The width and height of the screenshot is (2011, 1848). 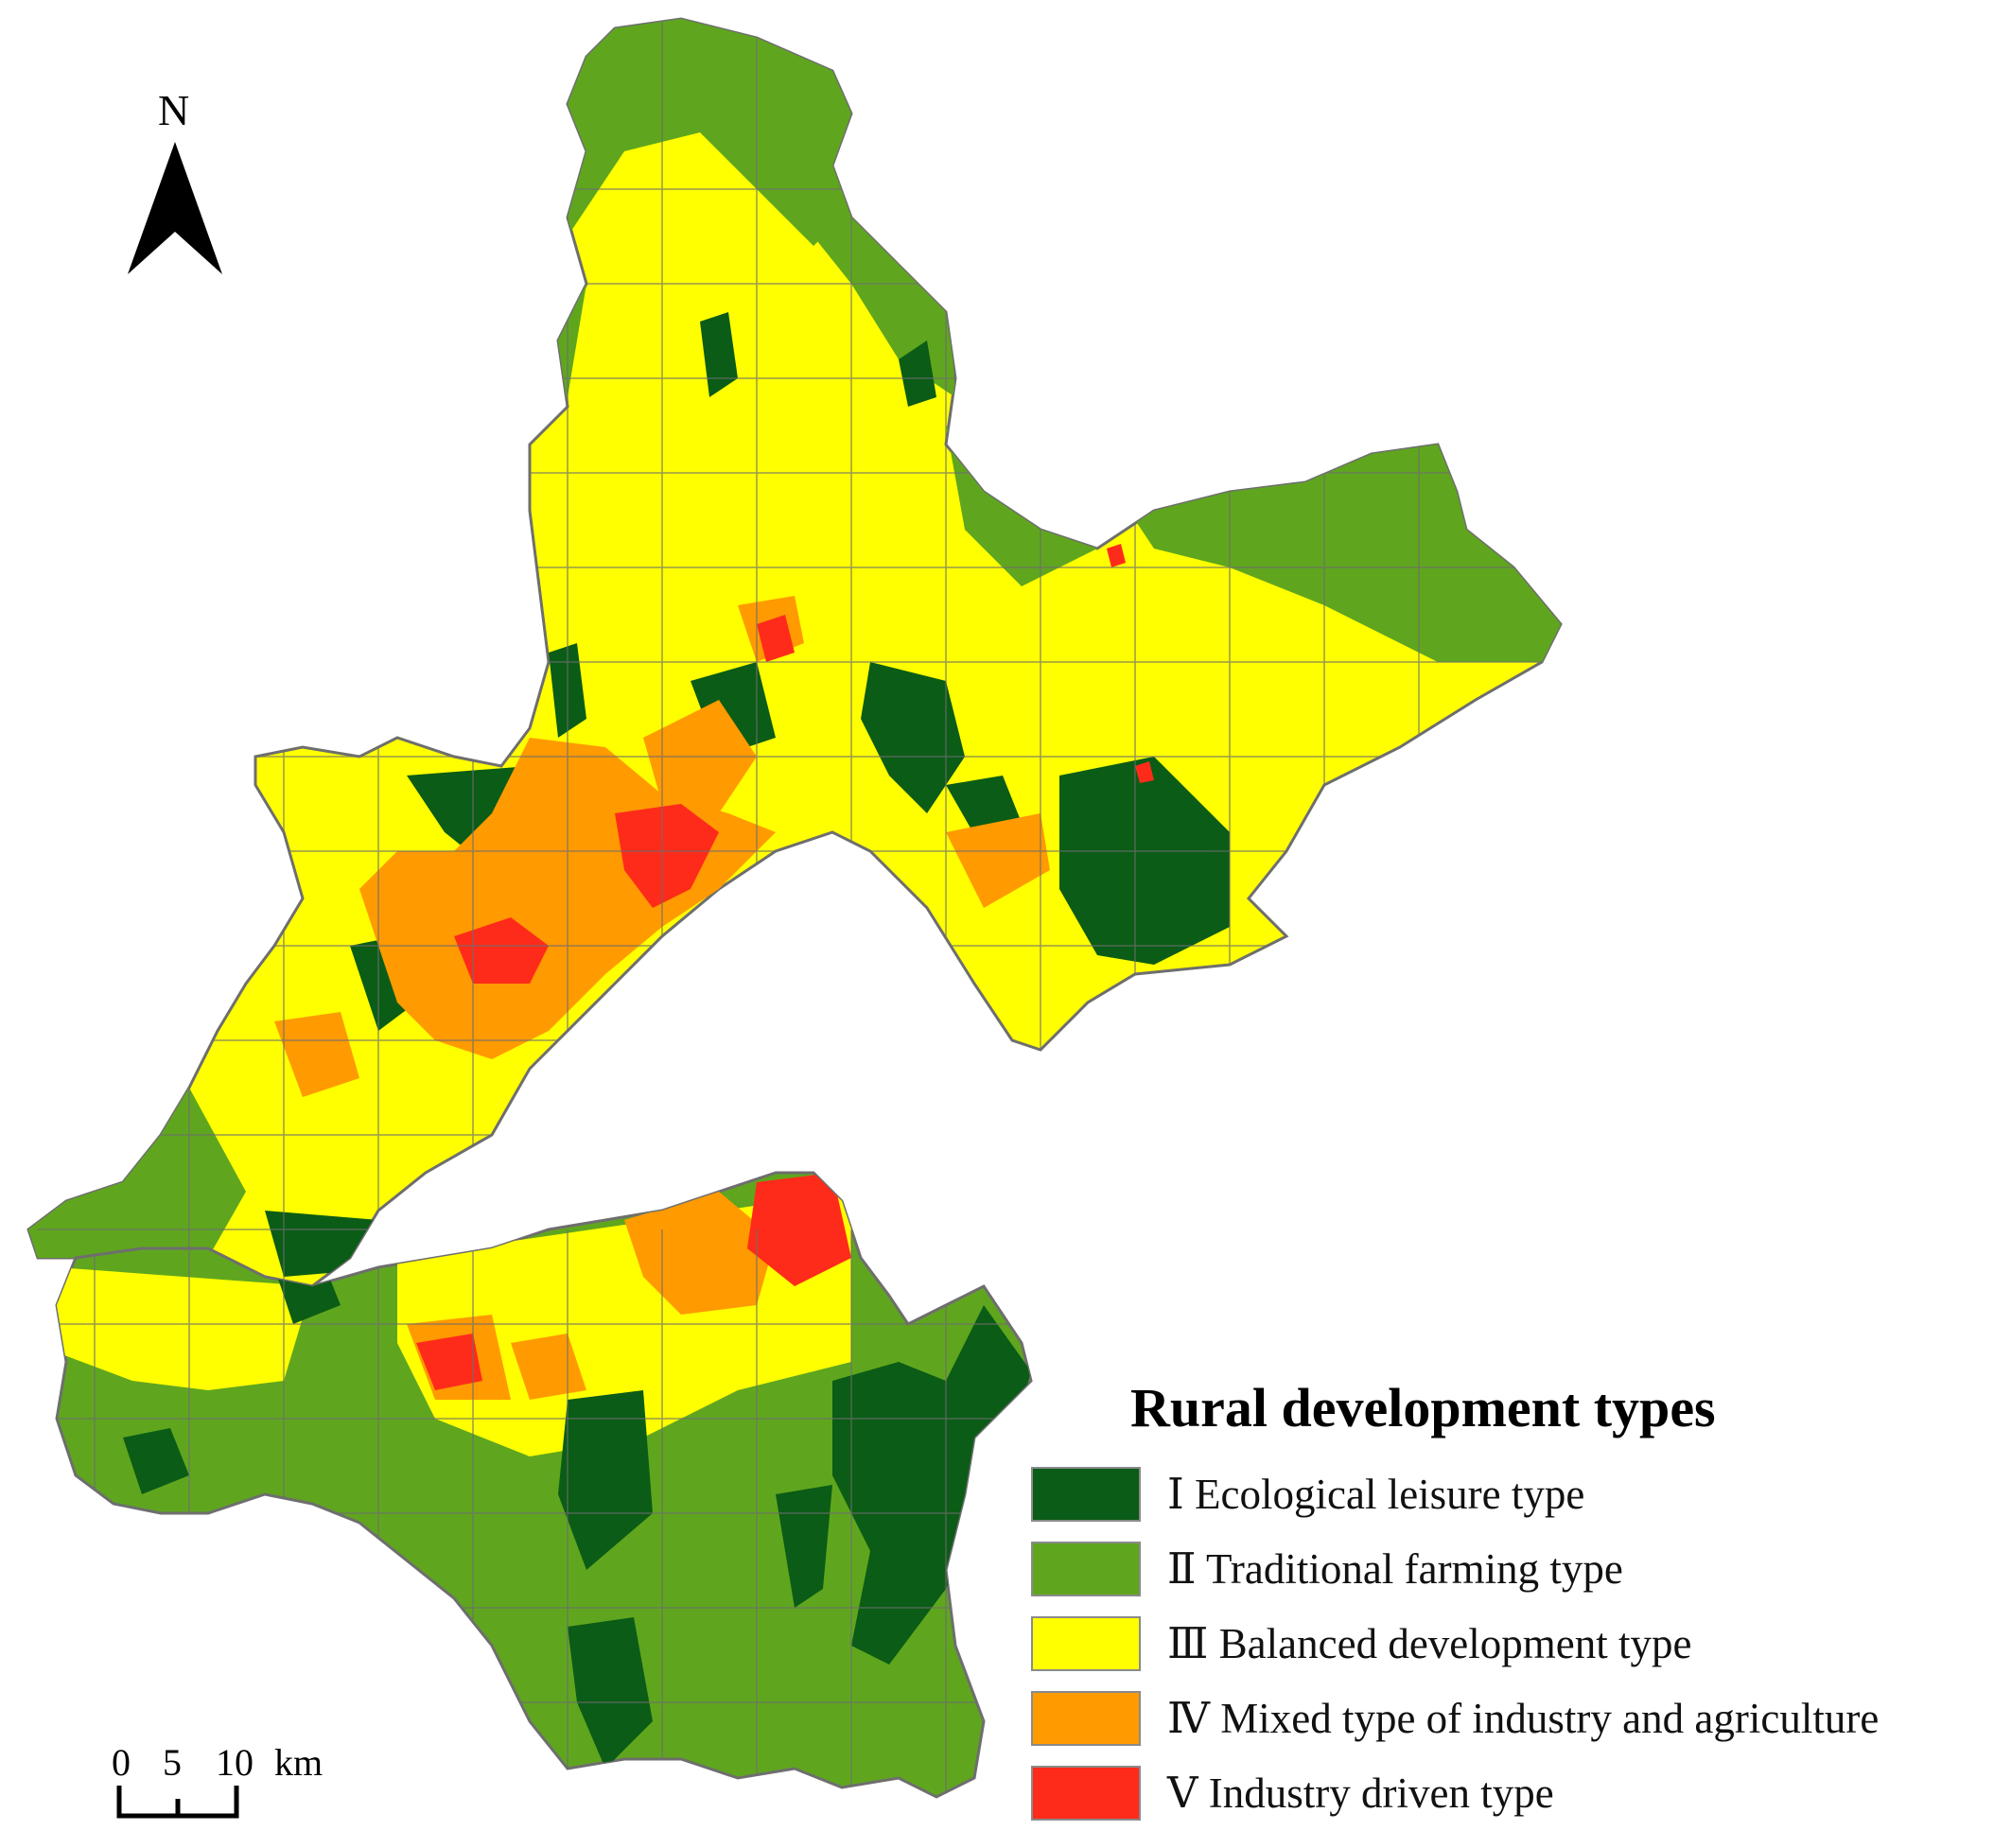 What do you see at coordinates (1423, 1407) in the screenshot?
I see `legend-title: Rural development types` at bounding box center [1423, 1407].